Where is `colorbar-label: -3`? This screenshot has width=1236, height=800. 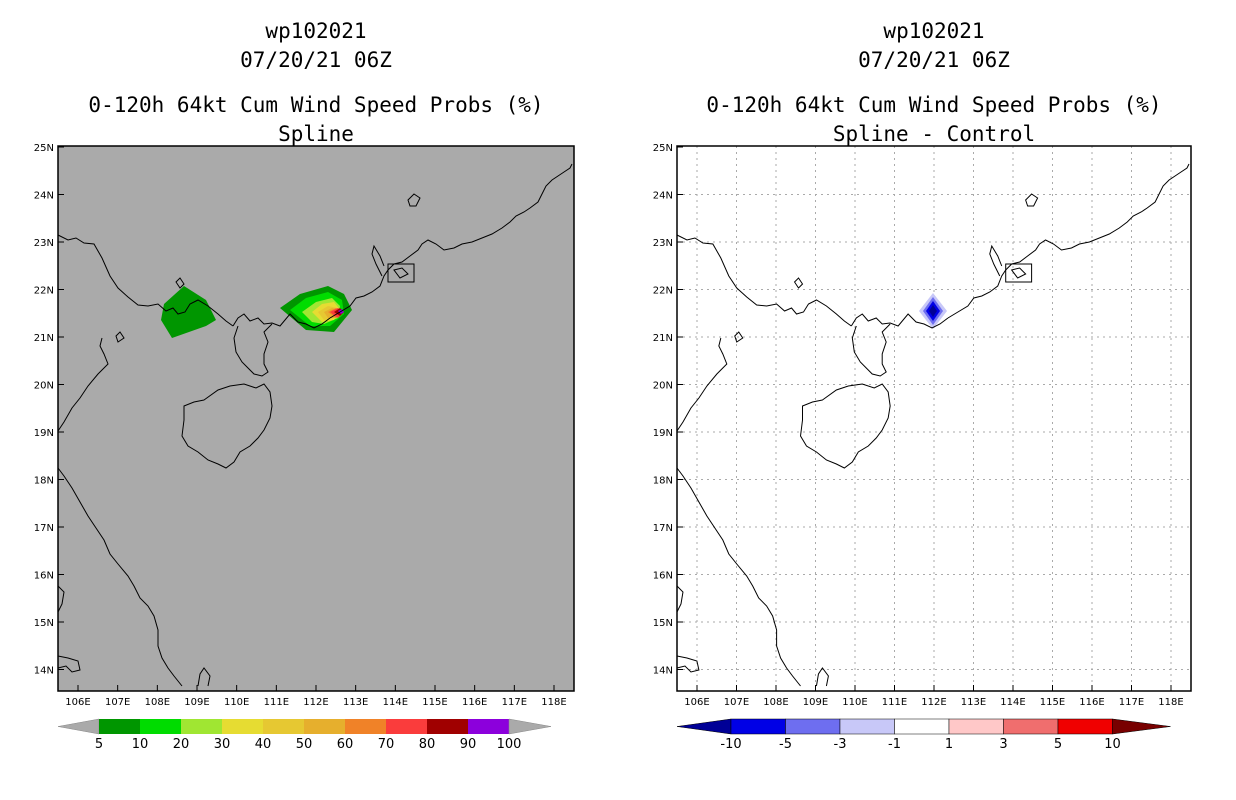
colorbar-label: -3 is located at coordinates (840, 744).